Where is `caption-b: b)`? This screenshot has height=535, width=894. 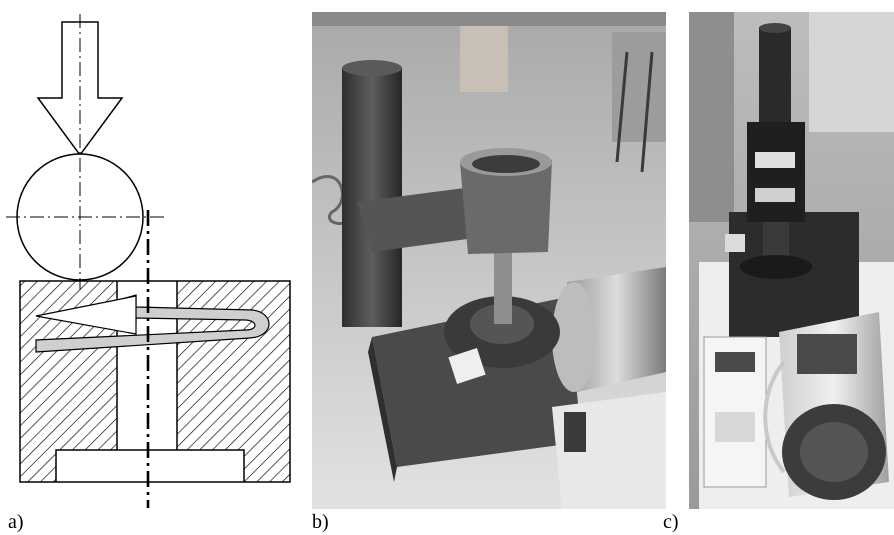 caption-b: b) is located at coordinates (320, 522).